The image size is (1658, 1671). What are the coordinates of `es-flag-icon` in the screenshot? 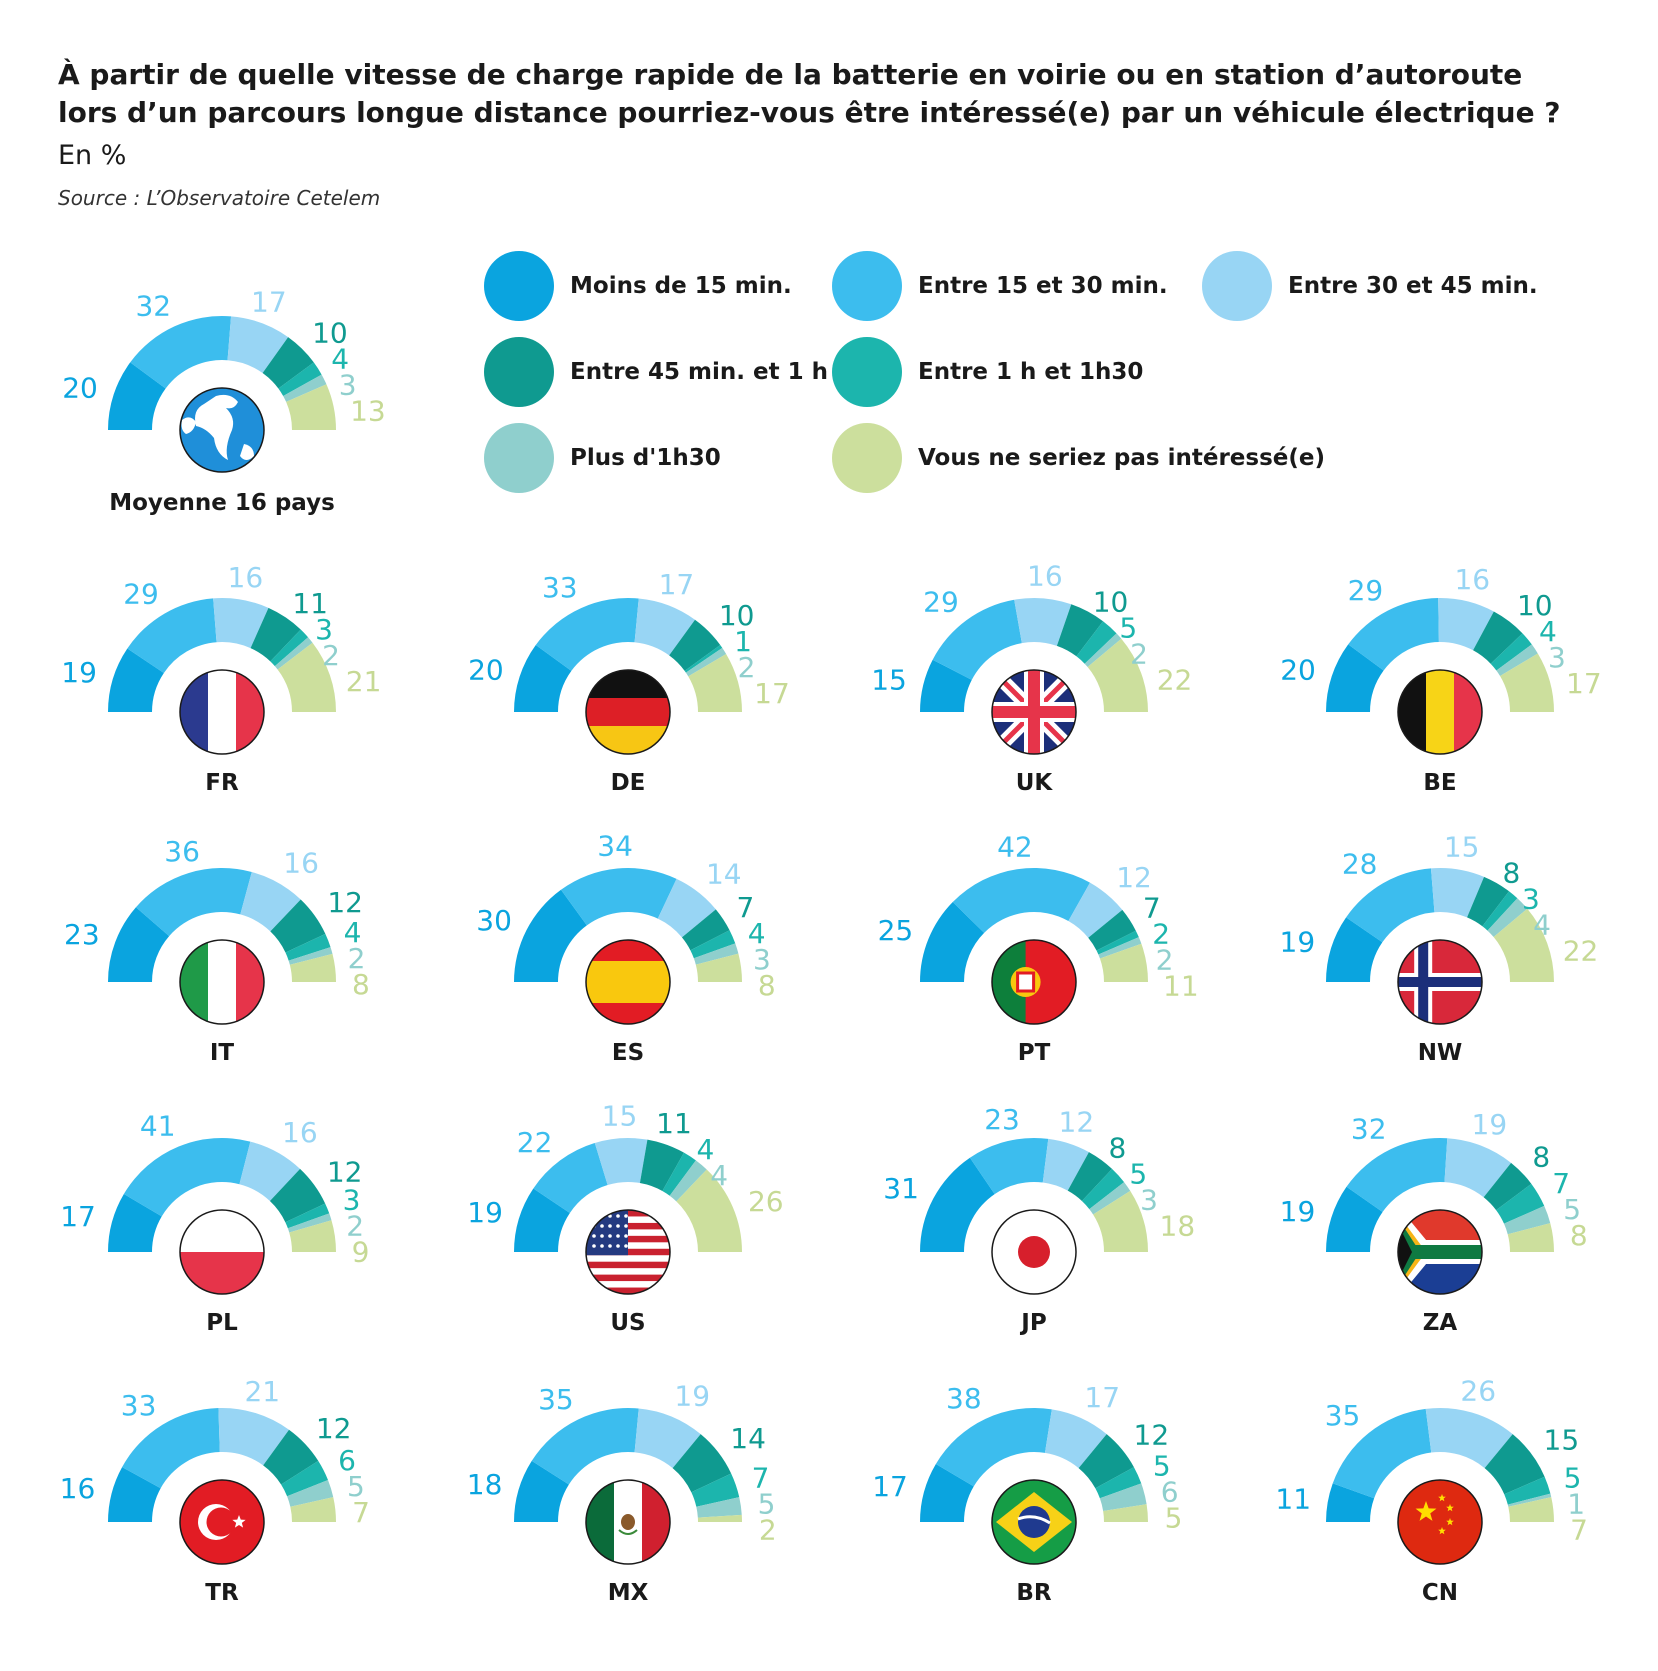 It's located at (628, 982).